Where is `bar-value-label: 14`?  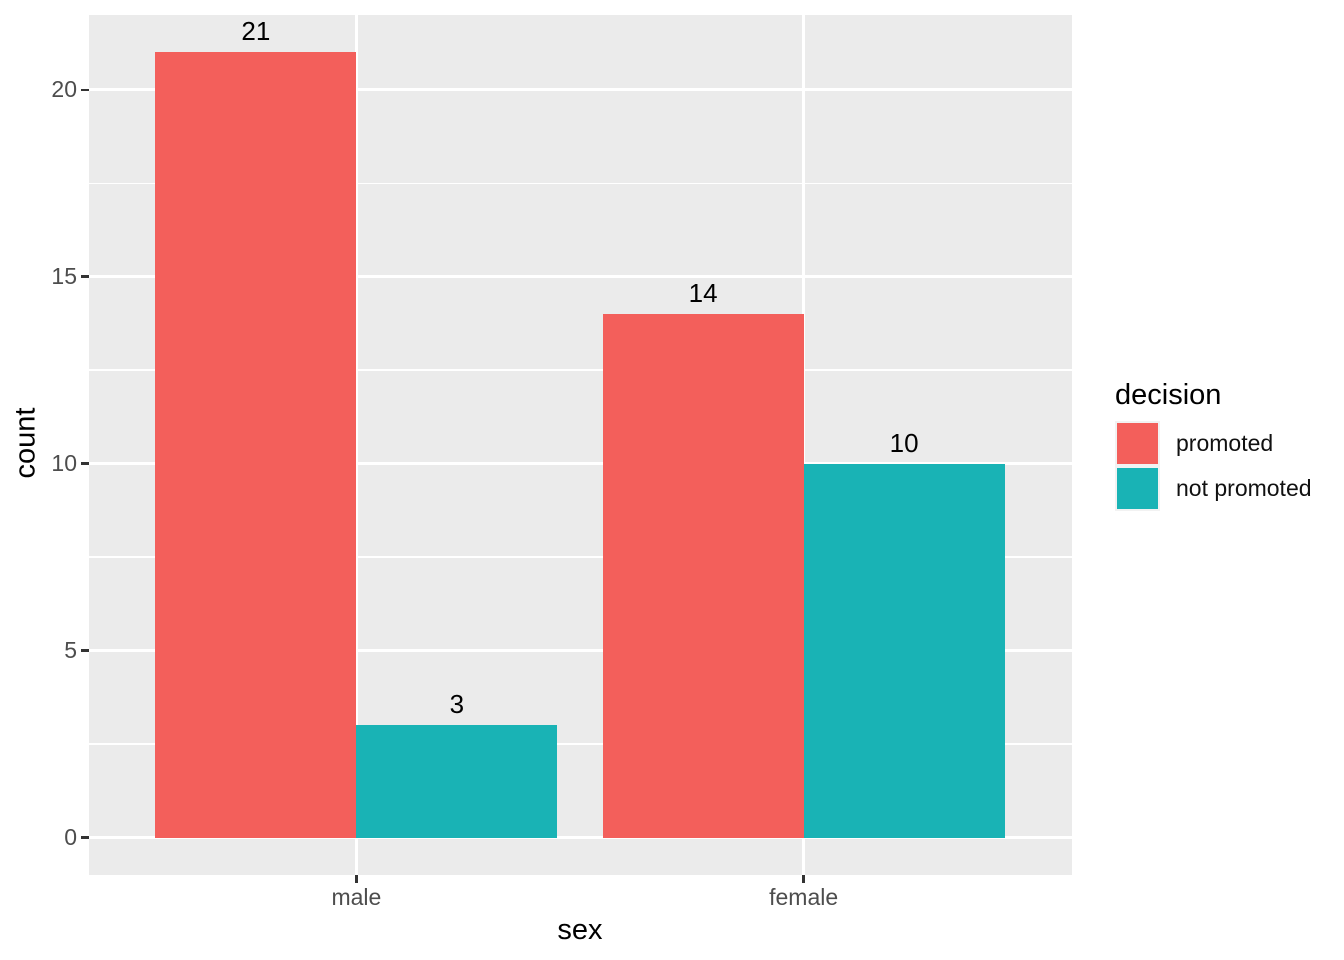
bar-value-label: 14 is located at coordinates (703, 293).